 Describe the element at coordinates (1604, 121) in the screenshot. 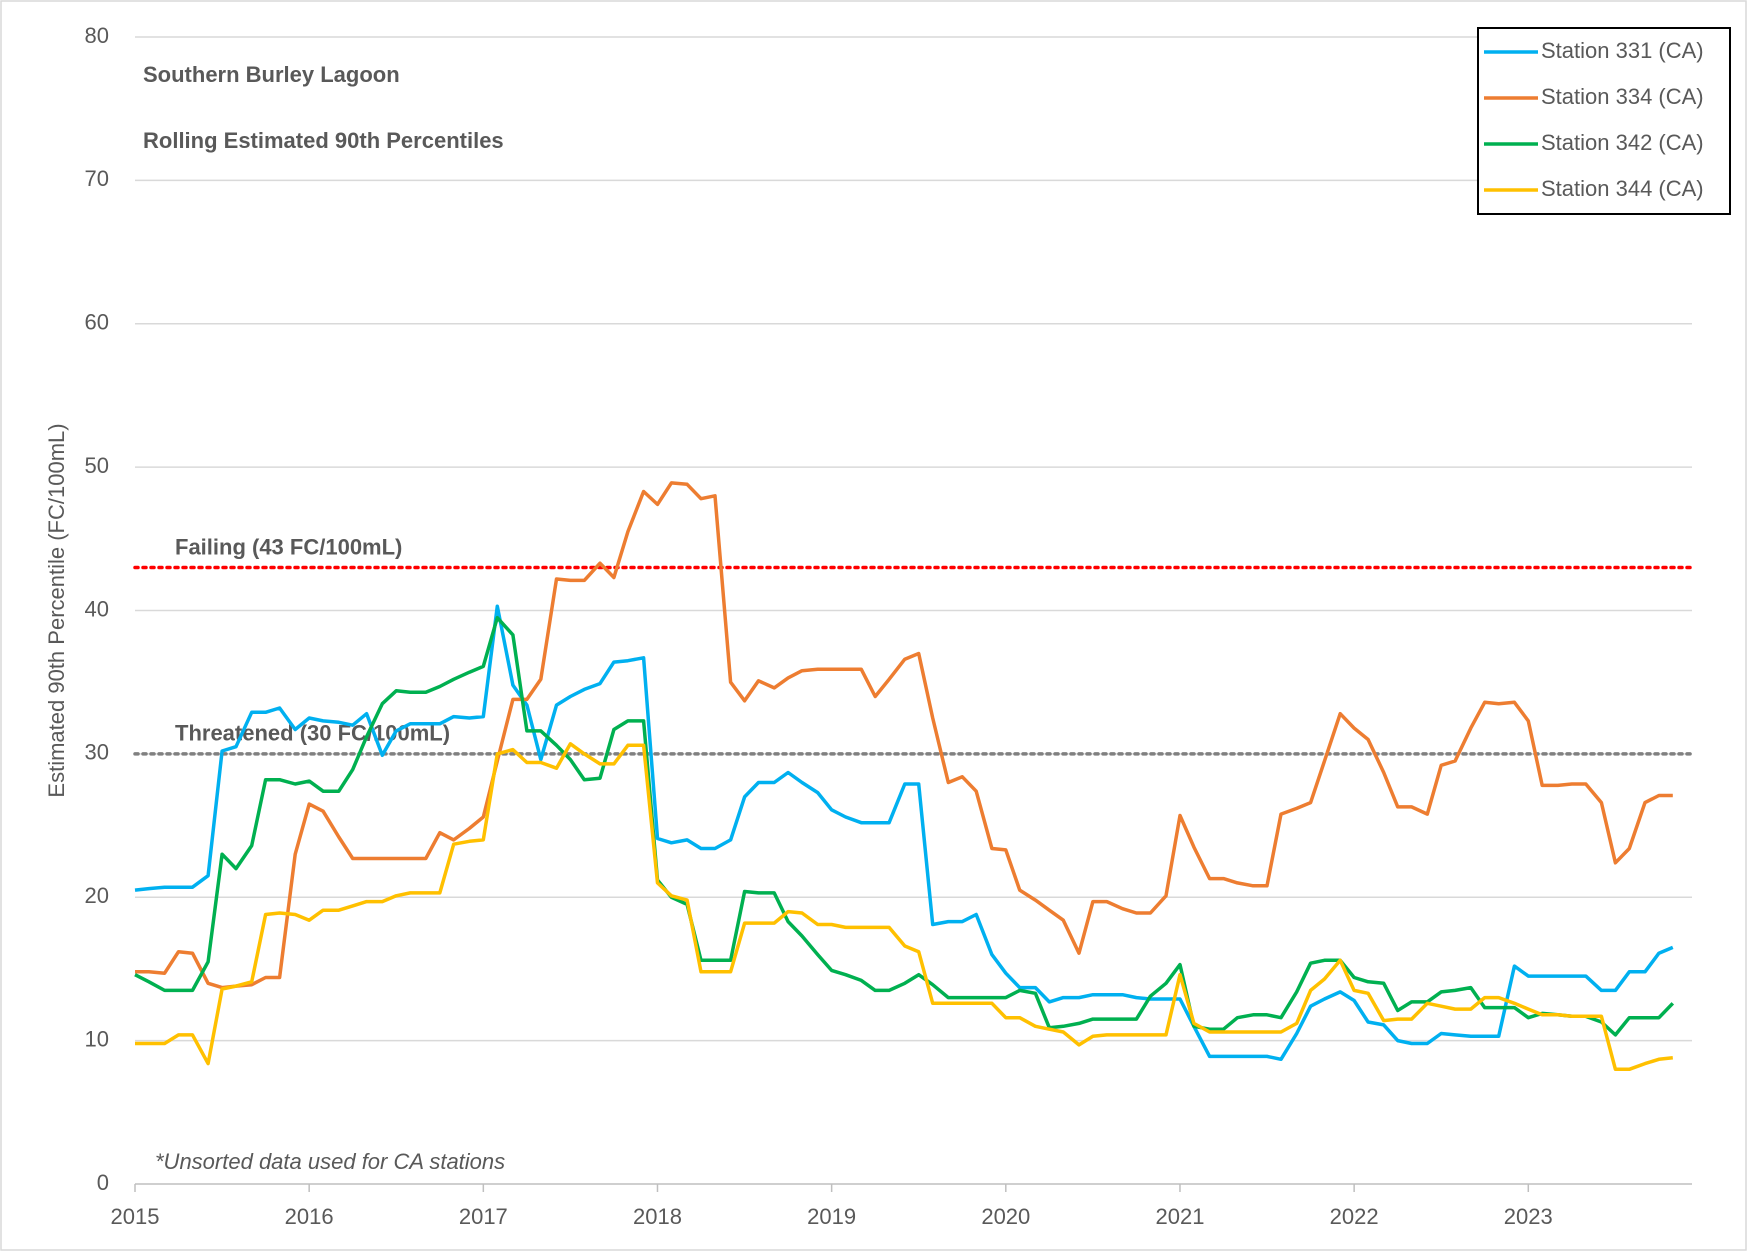

I see `legend-box` at that location.